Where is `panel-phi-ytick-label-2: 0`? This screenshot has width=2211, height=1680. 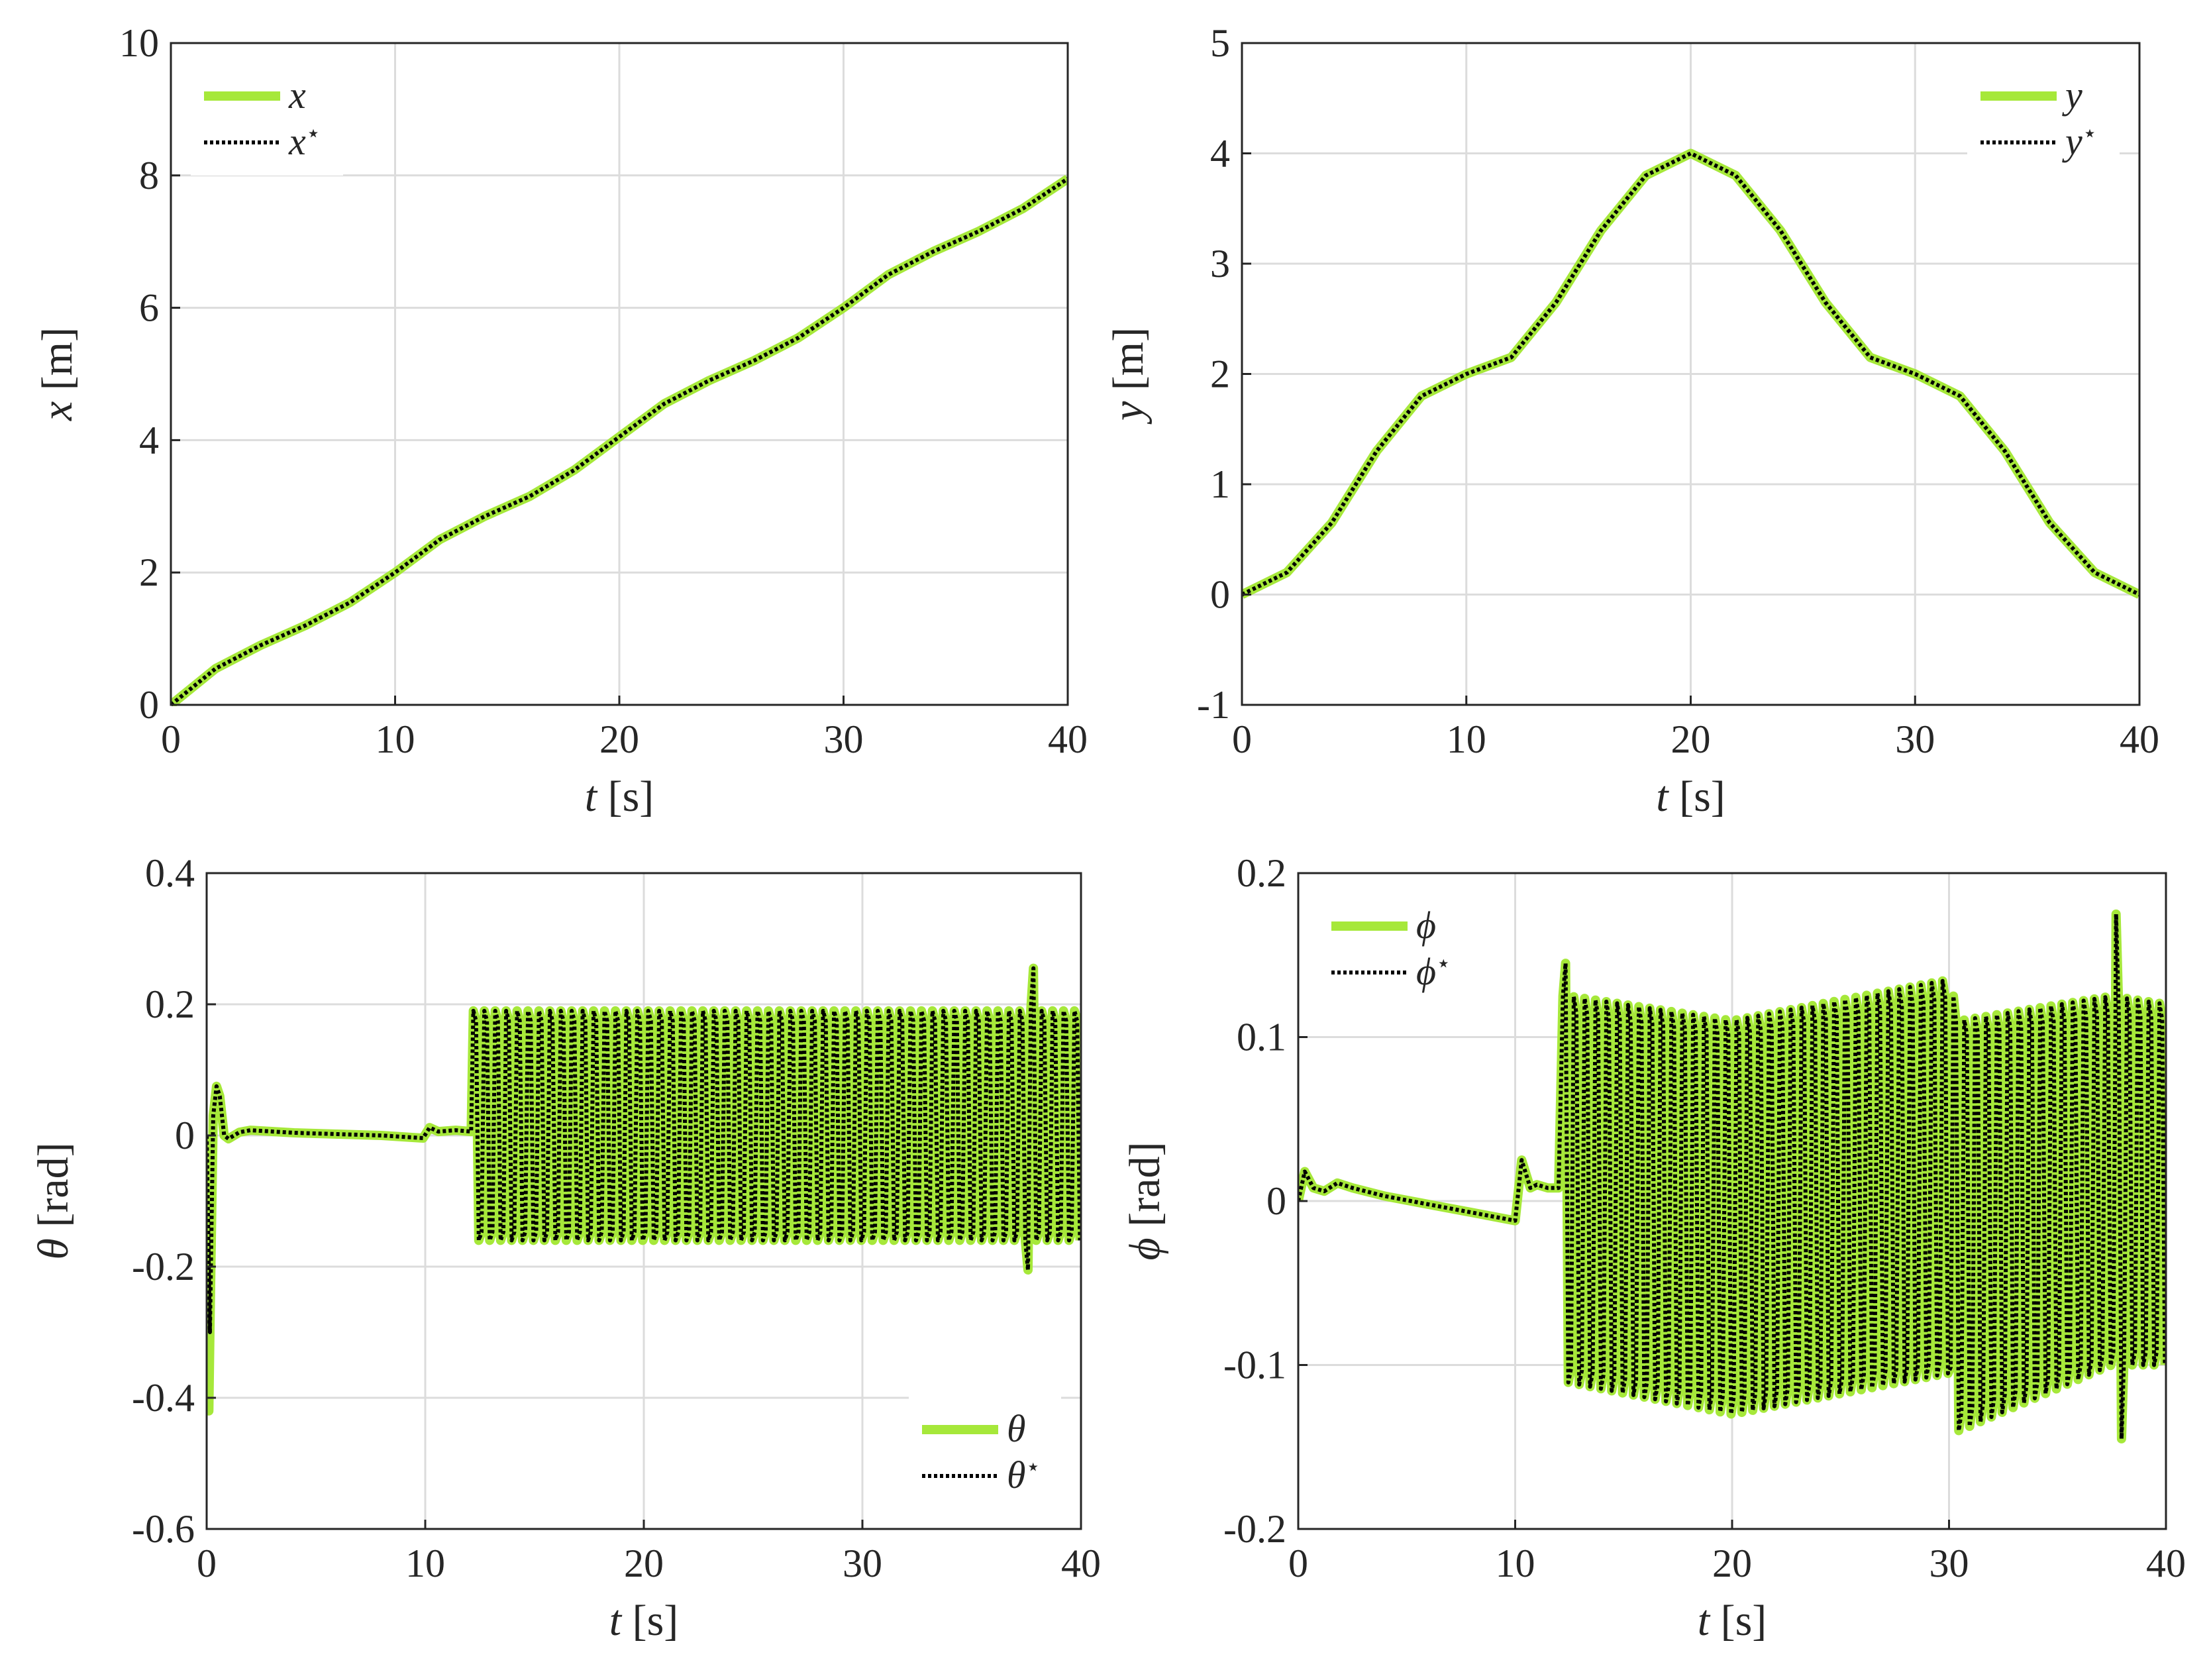
panel-phi-ytick-label-2: 0 is located at coordinates (1276, 1201).